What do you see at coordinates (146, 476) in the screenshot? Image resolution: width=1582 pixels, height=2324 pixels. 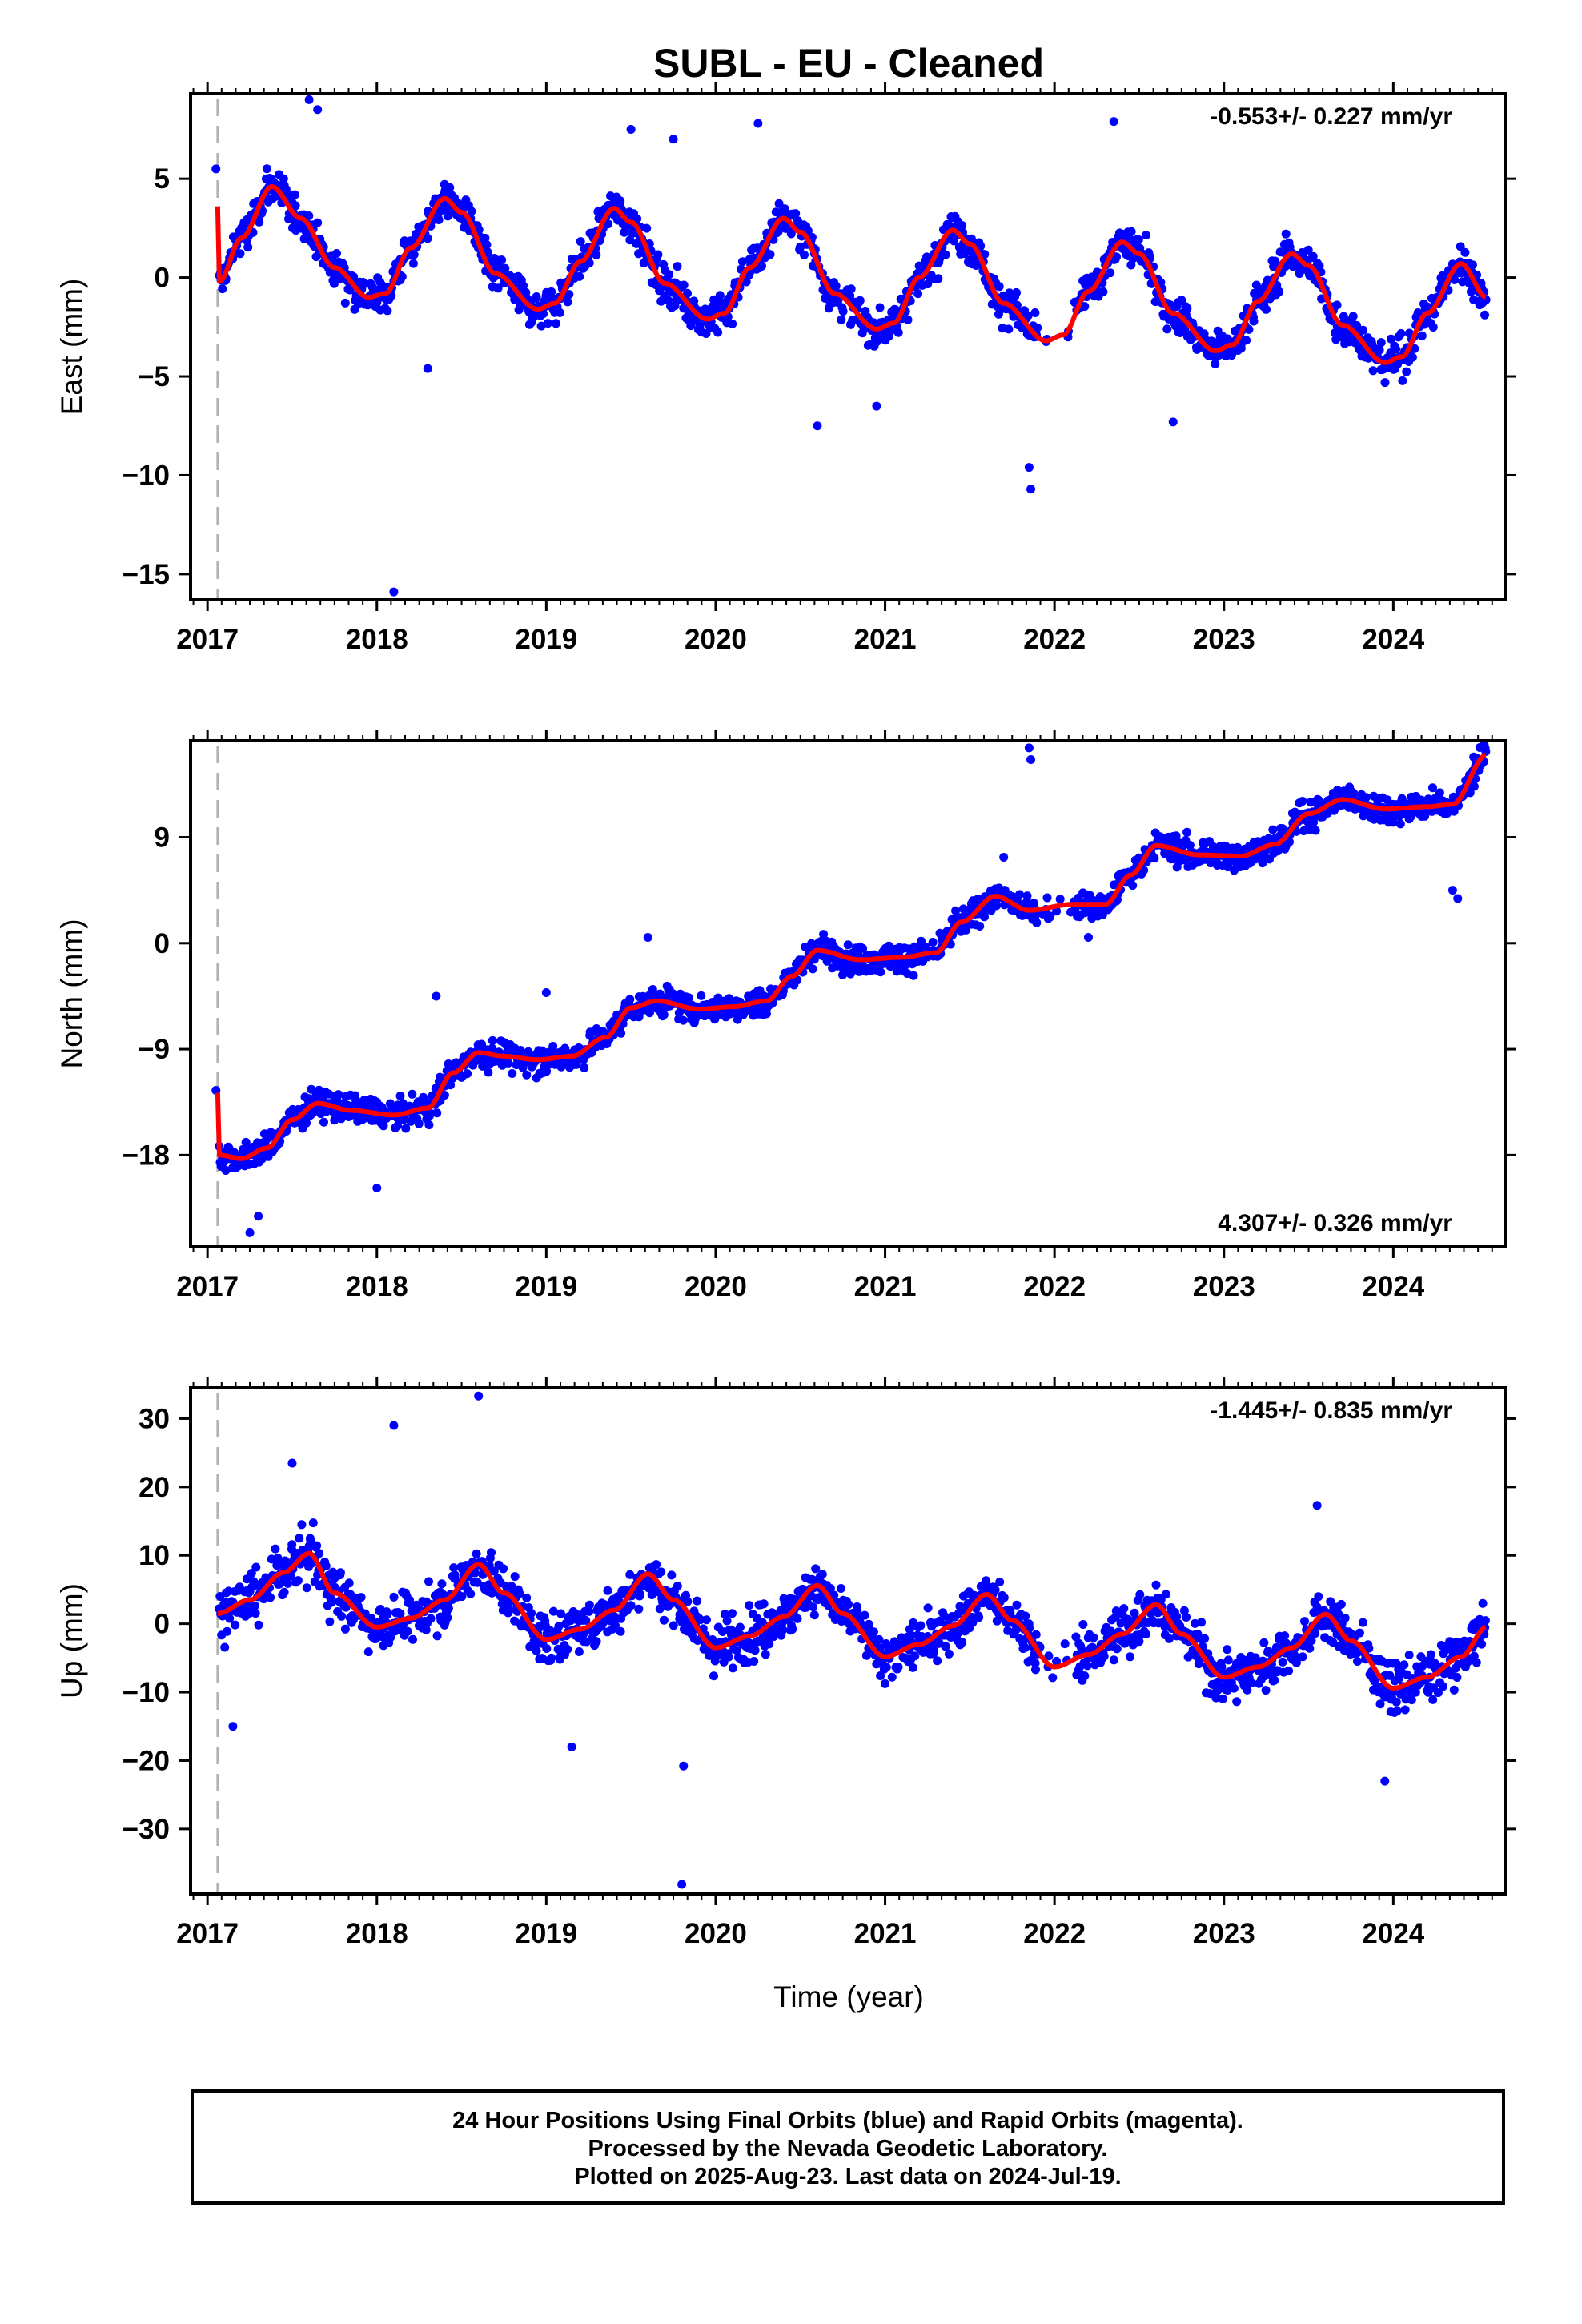 I see `y-tick-label: −10` at bounding box center [146, 476].